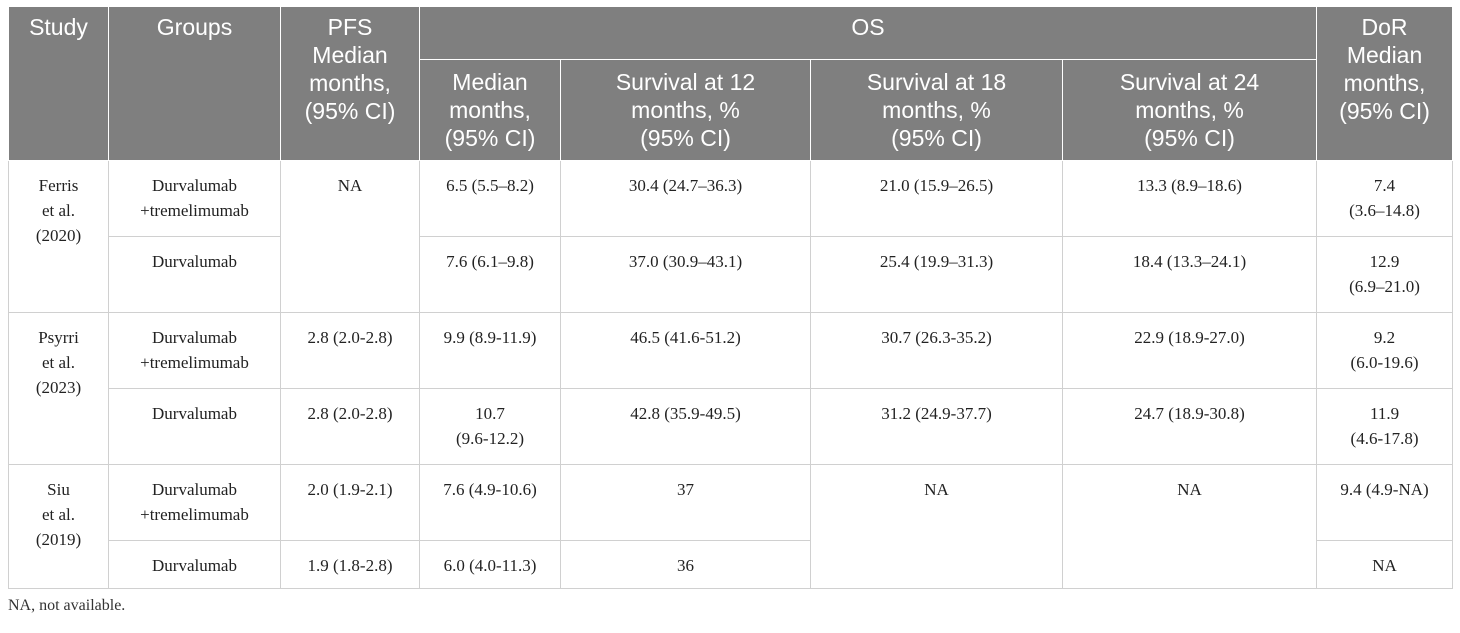  Describe the element at coordinates (685, 350) in the screenshot. I see `survival-12-cell: 46.5 (41.6-51.2)` at that location.